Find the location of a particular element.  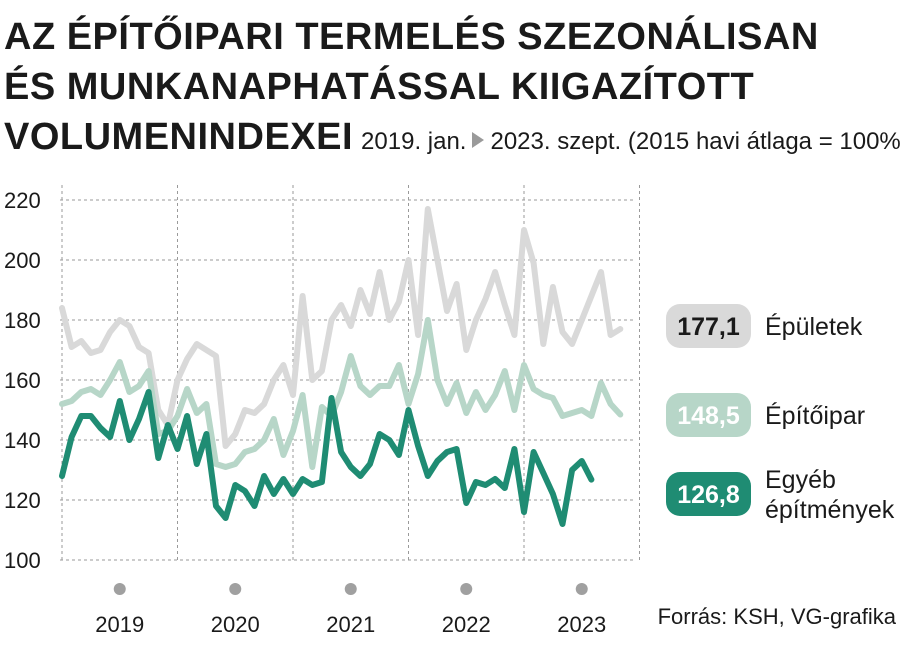

period-start: 2019. jan. is located at coordinates (414, 141).